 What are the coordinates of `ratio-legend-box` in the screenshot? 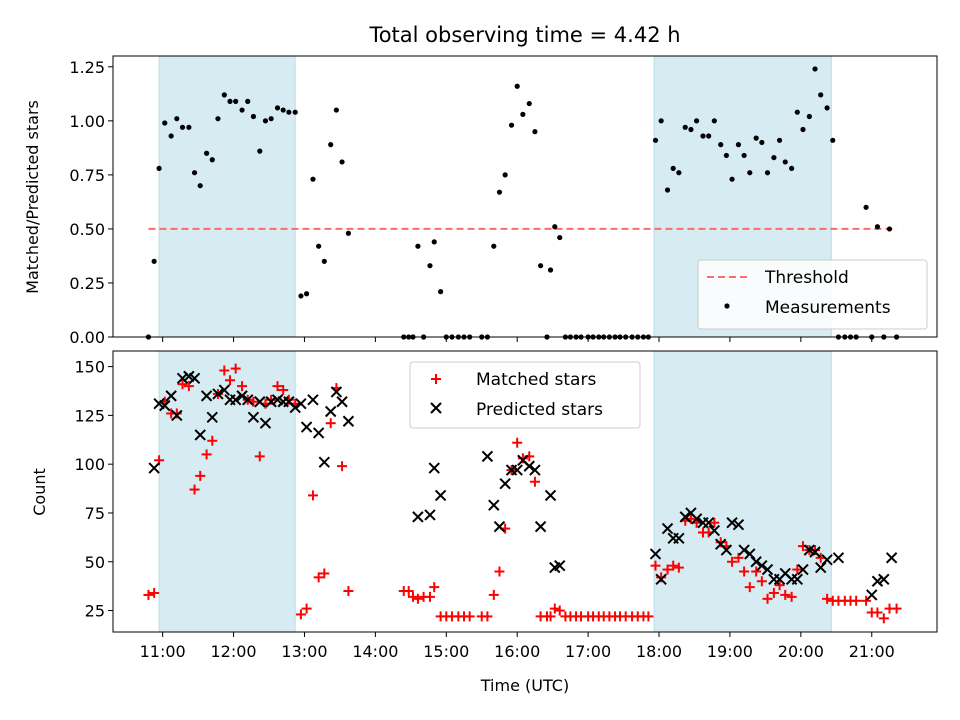 It's located at (812, 294).